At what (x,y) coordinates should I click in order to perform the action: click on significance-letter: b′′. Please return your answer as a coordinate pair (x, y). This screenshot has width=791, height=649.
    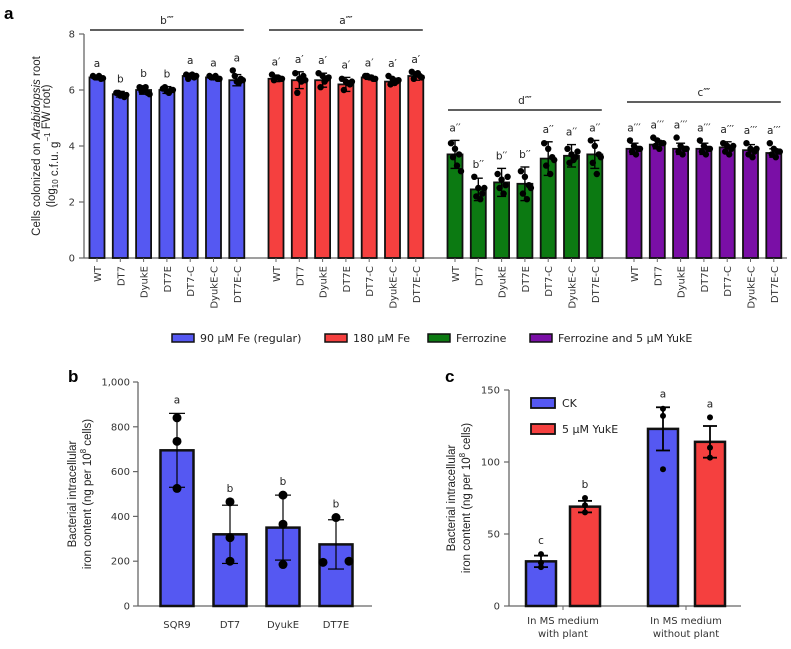
    Looking at the image, I should click on (502, 156).